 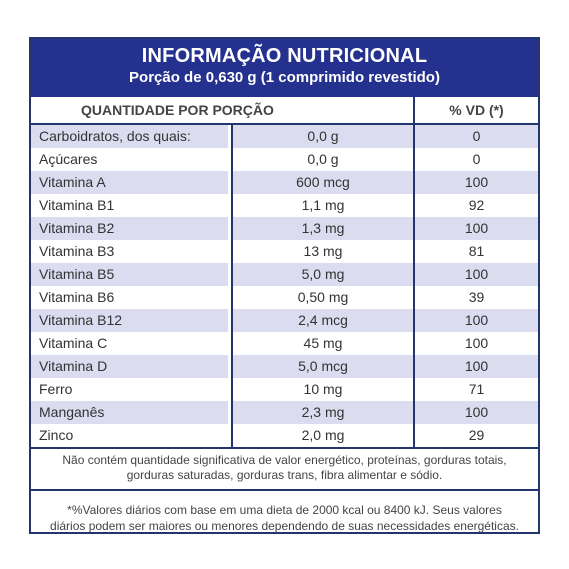 I want to click on table-row: Açúcares 0,0 g 0, so click(x=284, y=159).